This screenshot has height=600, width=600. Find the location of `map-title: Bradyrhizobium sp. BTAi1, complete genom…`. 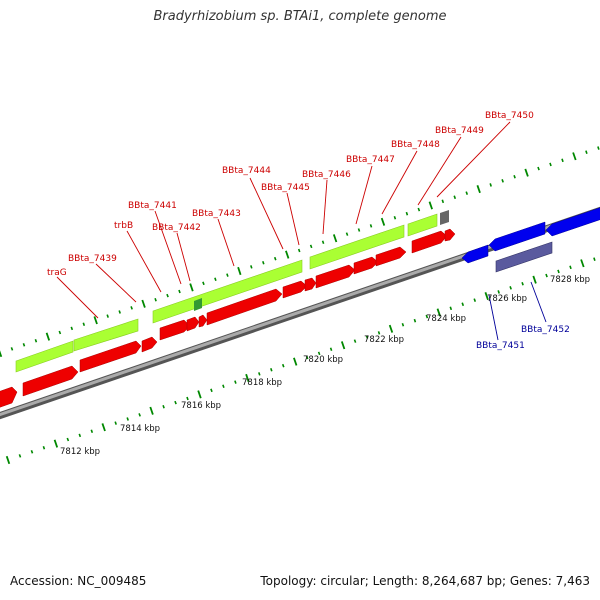

map-title: Bradyrhizobium sp. BTAi1, complete genom… is located at coordinates (300, 16).